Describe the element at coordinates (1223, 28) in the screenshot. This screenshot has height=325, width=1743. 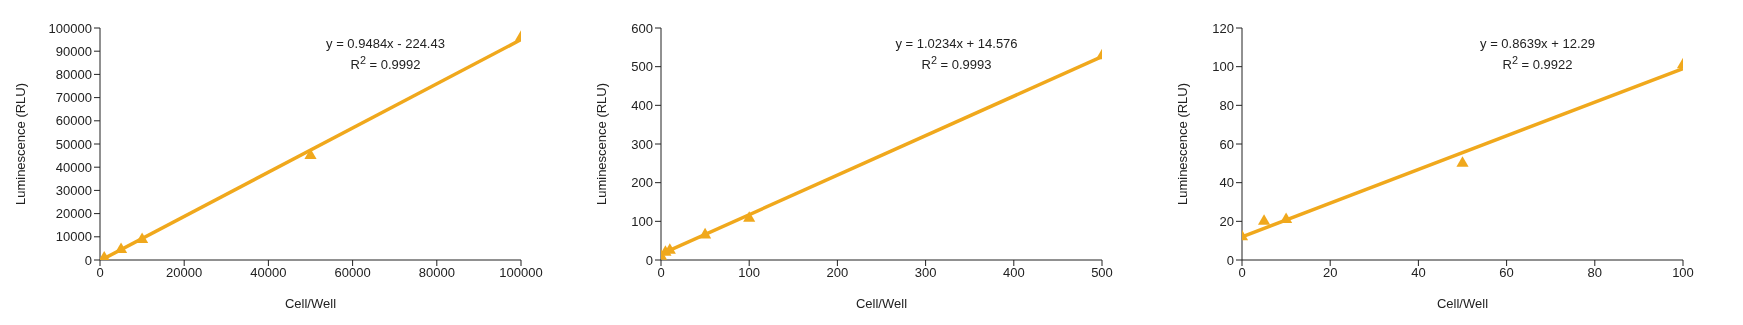
I see `y-tick-label: 120` at that location.